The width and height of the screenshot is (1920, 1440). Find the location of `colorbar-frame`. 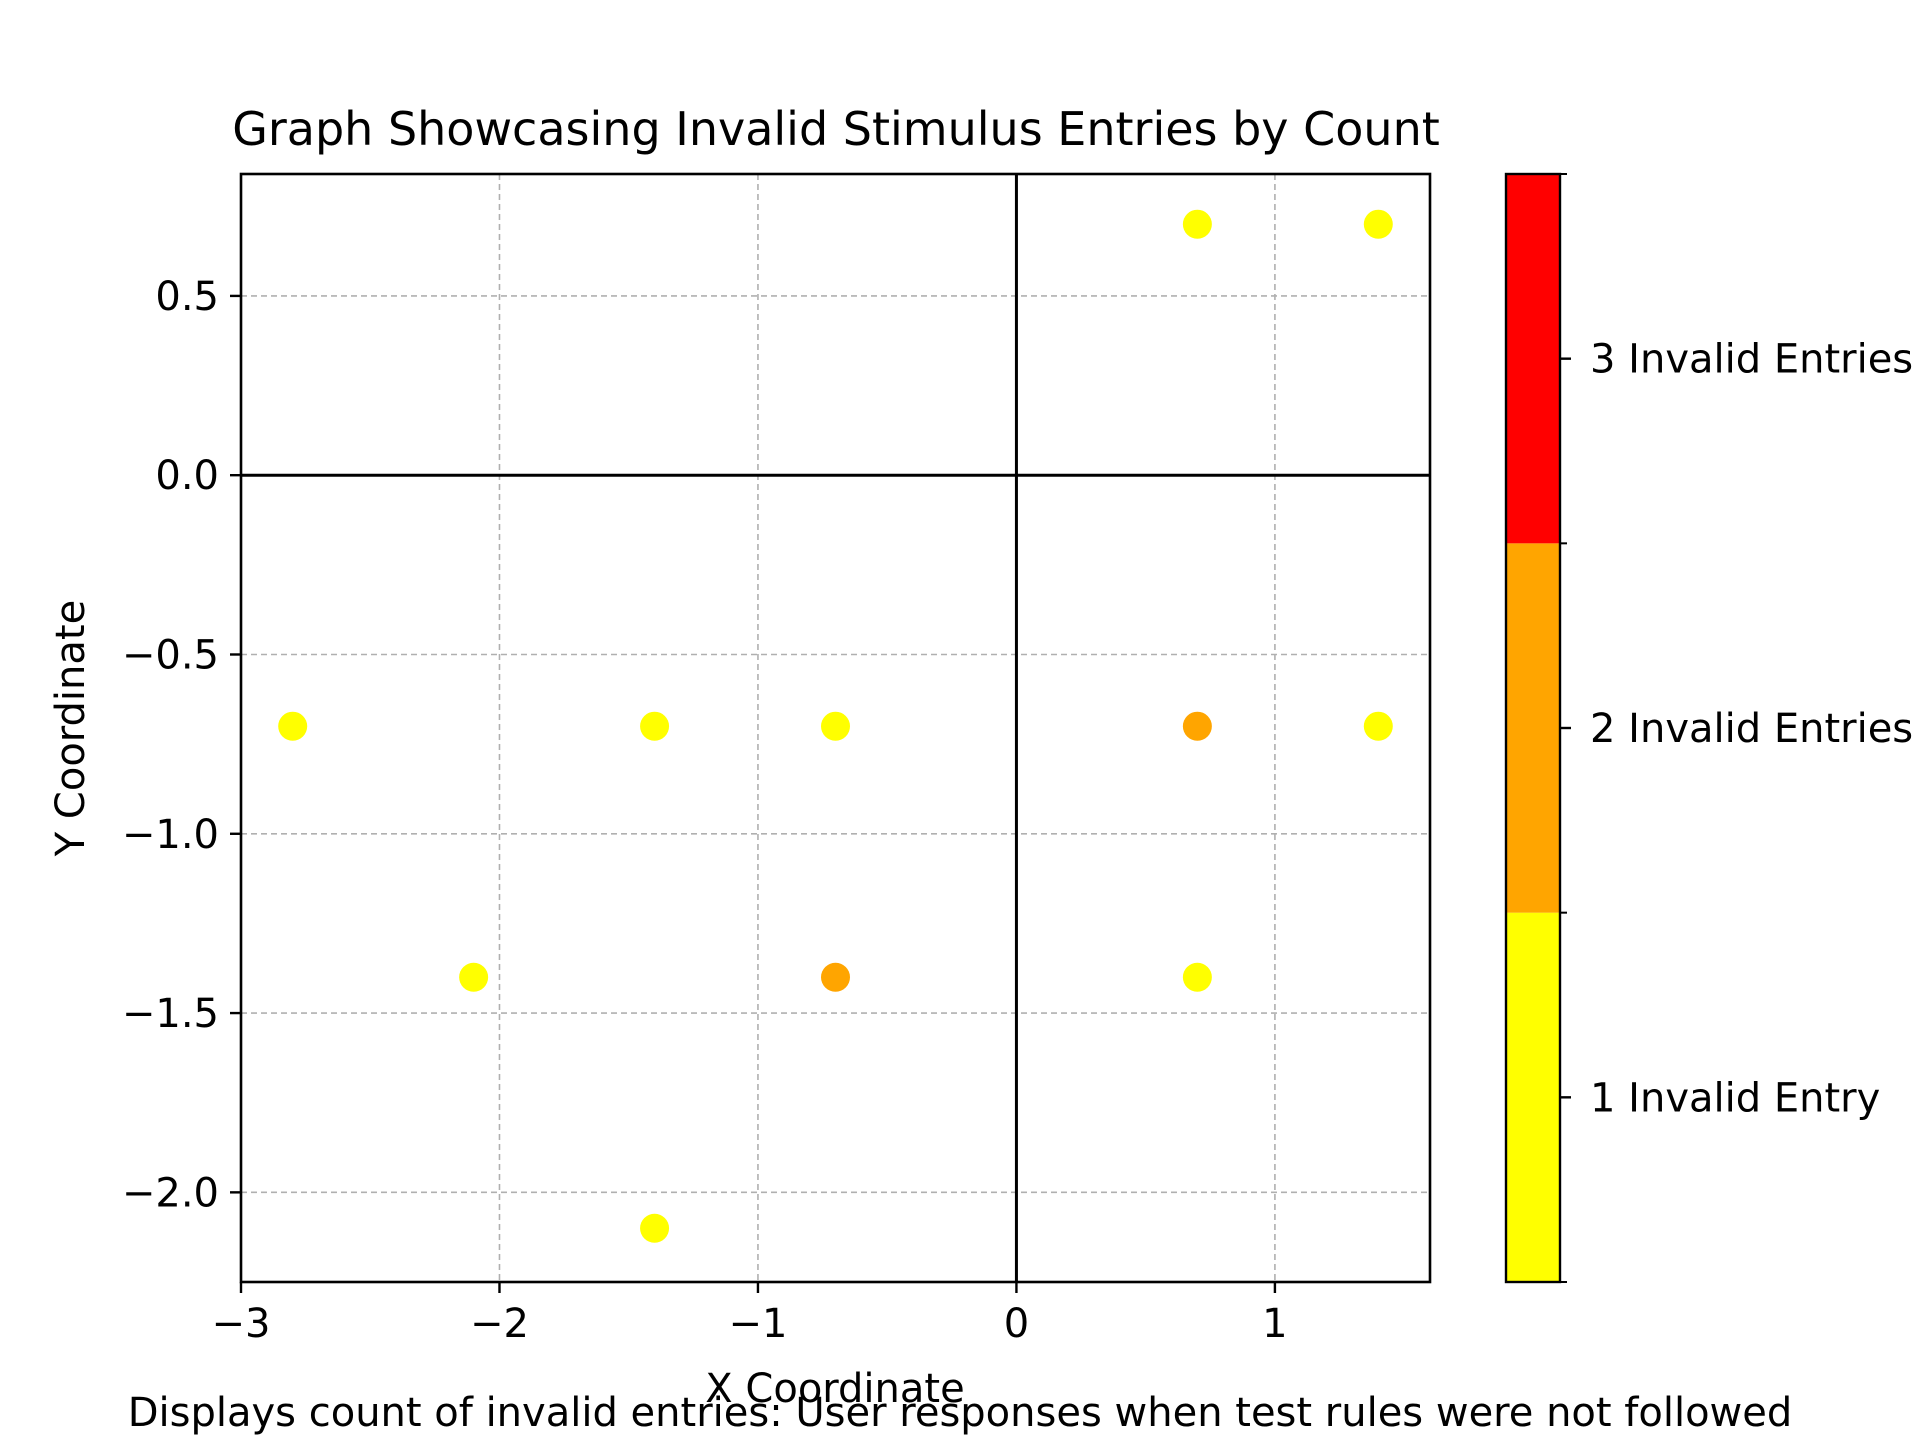

colorbar-frame is located at coordinates (1533, 728).